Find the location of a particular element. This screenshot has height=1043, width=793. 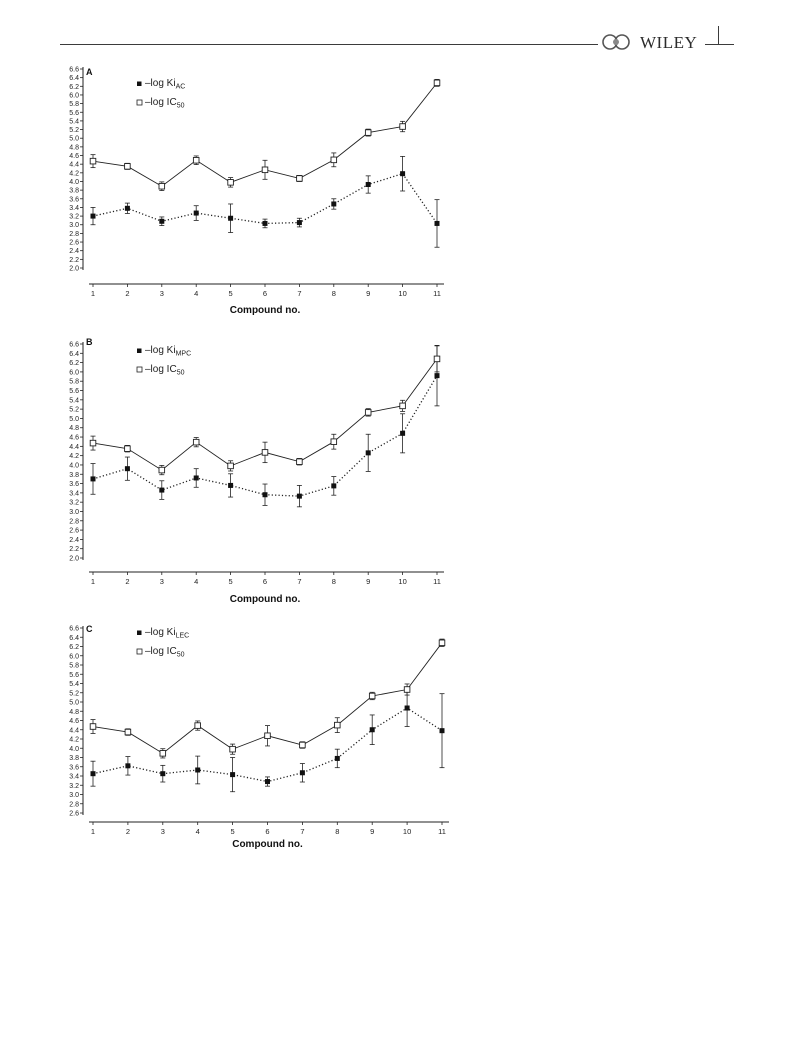

y-tick-label: 2.0 is located at coordinates (74, 269).